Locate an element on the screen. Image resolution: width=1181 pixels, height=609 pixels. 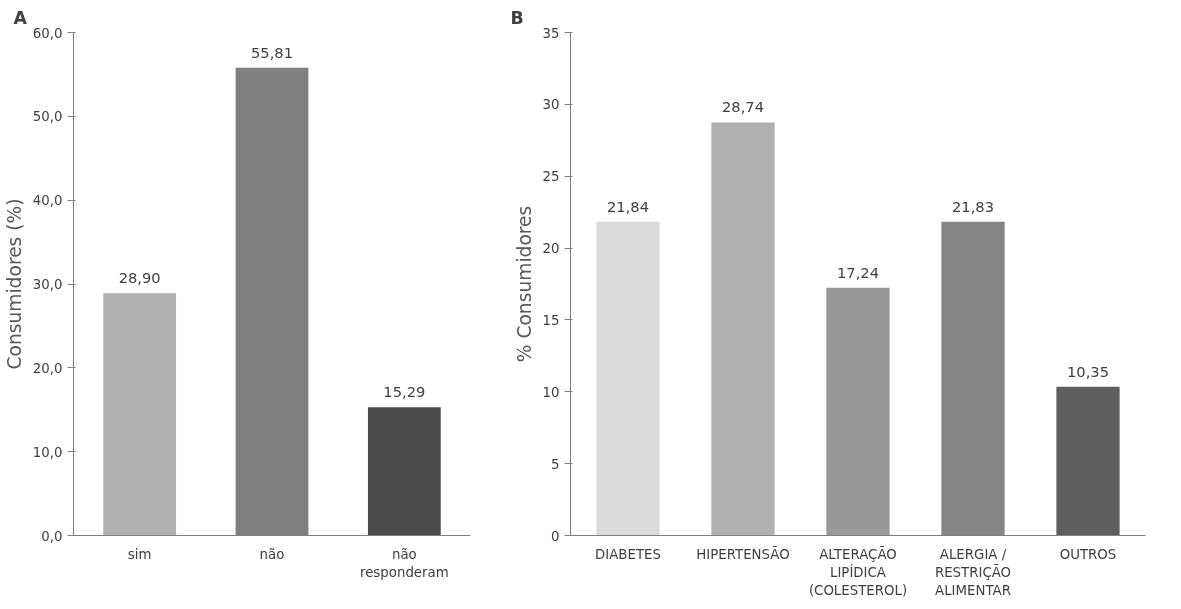
y-tick-label: 5 is located at coordinates (555, 464).